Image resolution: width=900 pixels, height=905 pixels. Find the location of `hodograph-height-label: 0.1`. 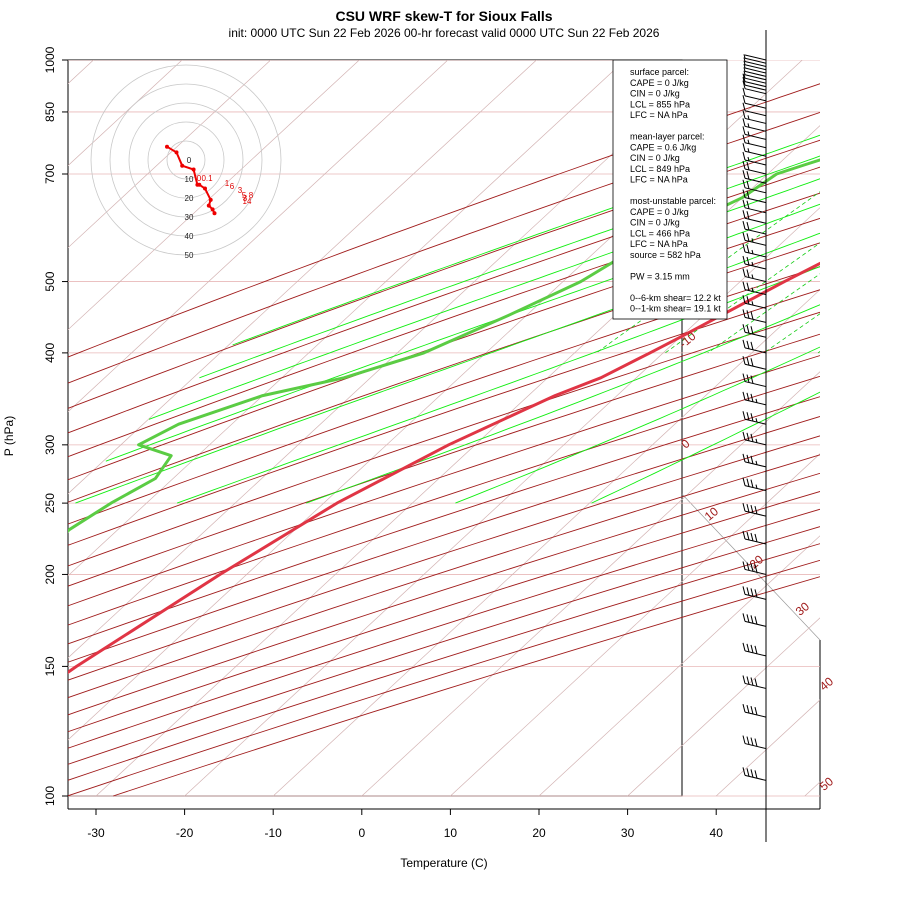

hodograph-height-label: 0.1 is located at coordinates (207, 178).